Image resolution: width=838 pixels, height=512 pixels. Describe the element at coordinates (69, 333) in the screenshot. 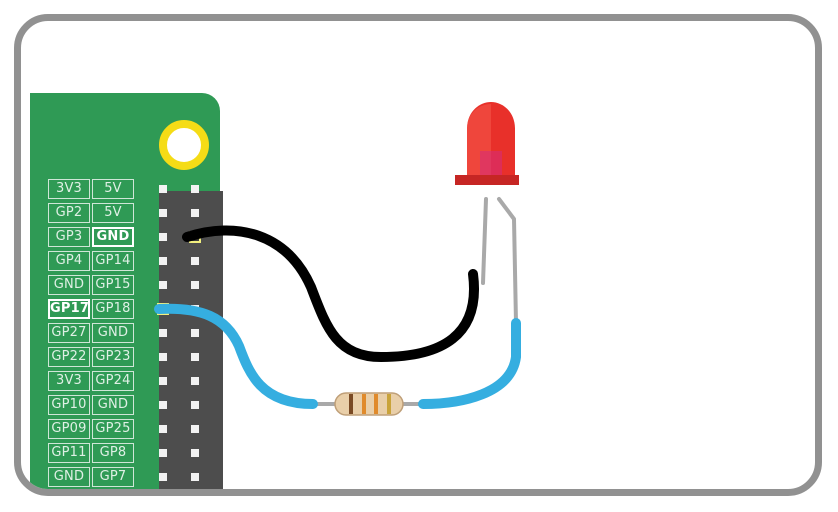

I see `gpio-label-left: GP27` at that location.